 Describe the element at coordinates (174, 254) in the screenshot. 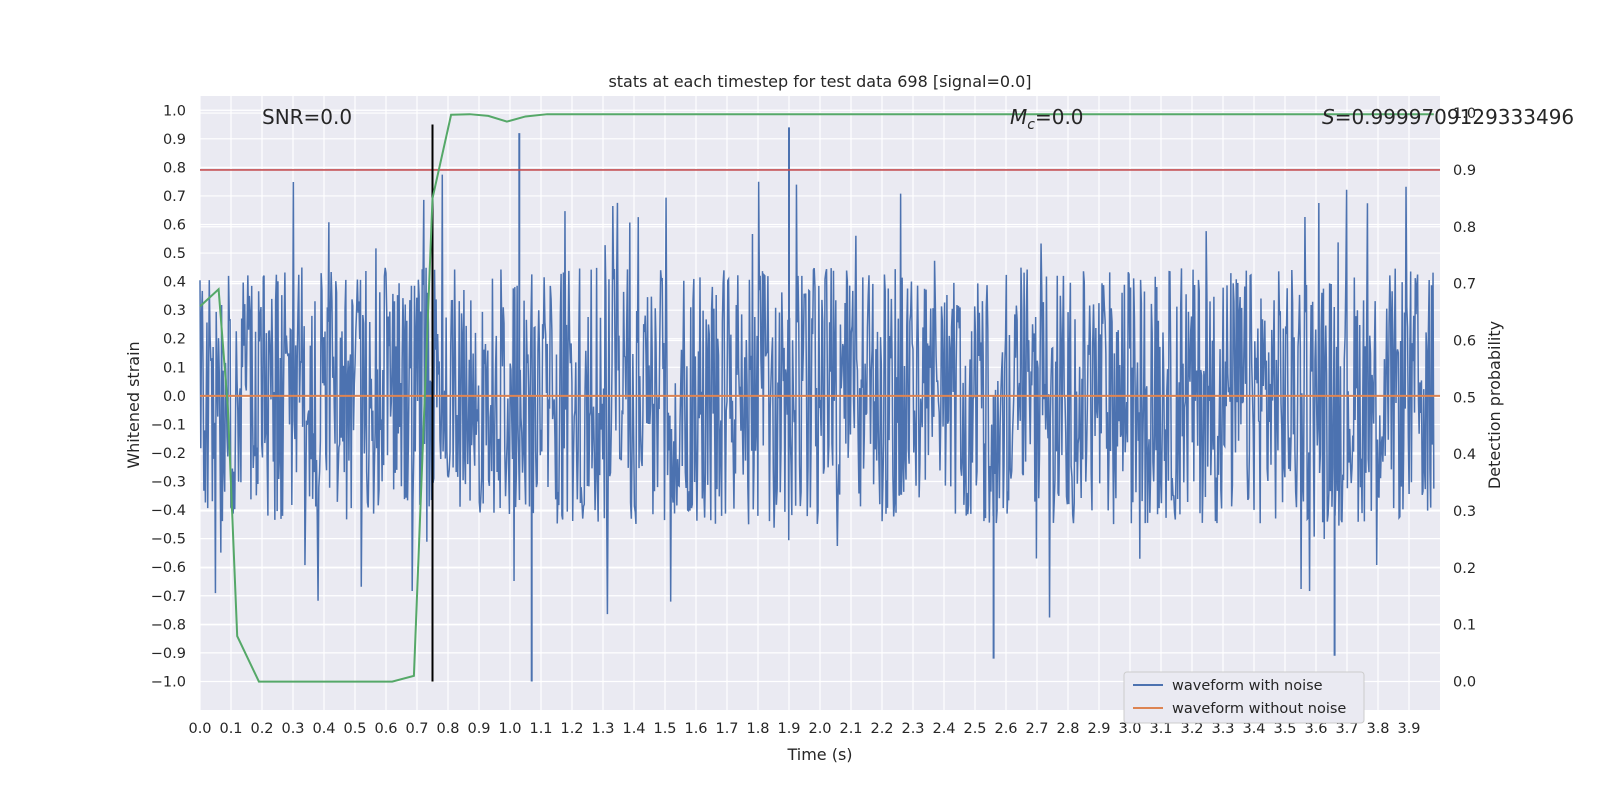

I see `y-left-tick-label: 0.5` at that location.